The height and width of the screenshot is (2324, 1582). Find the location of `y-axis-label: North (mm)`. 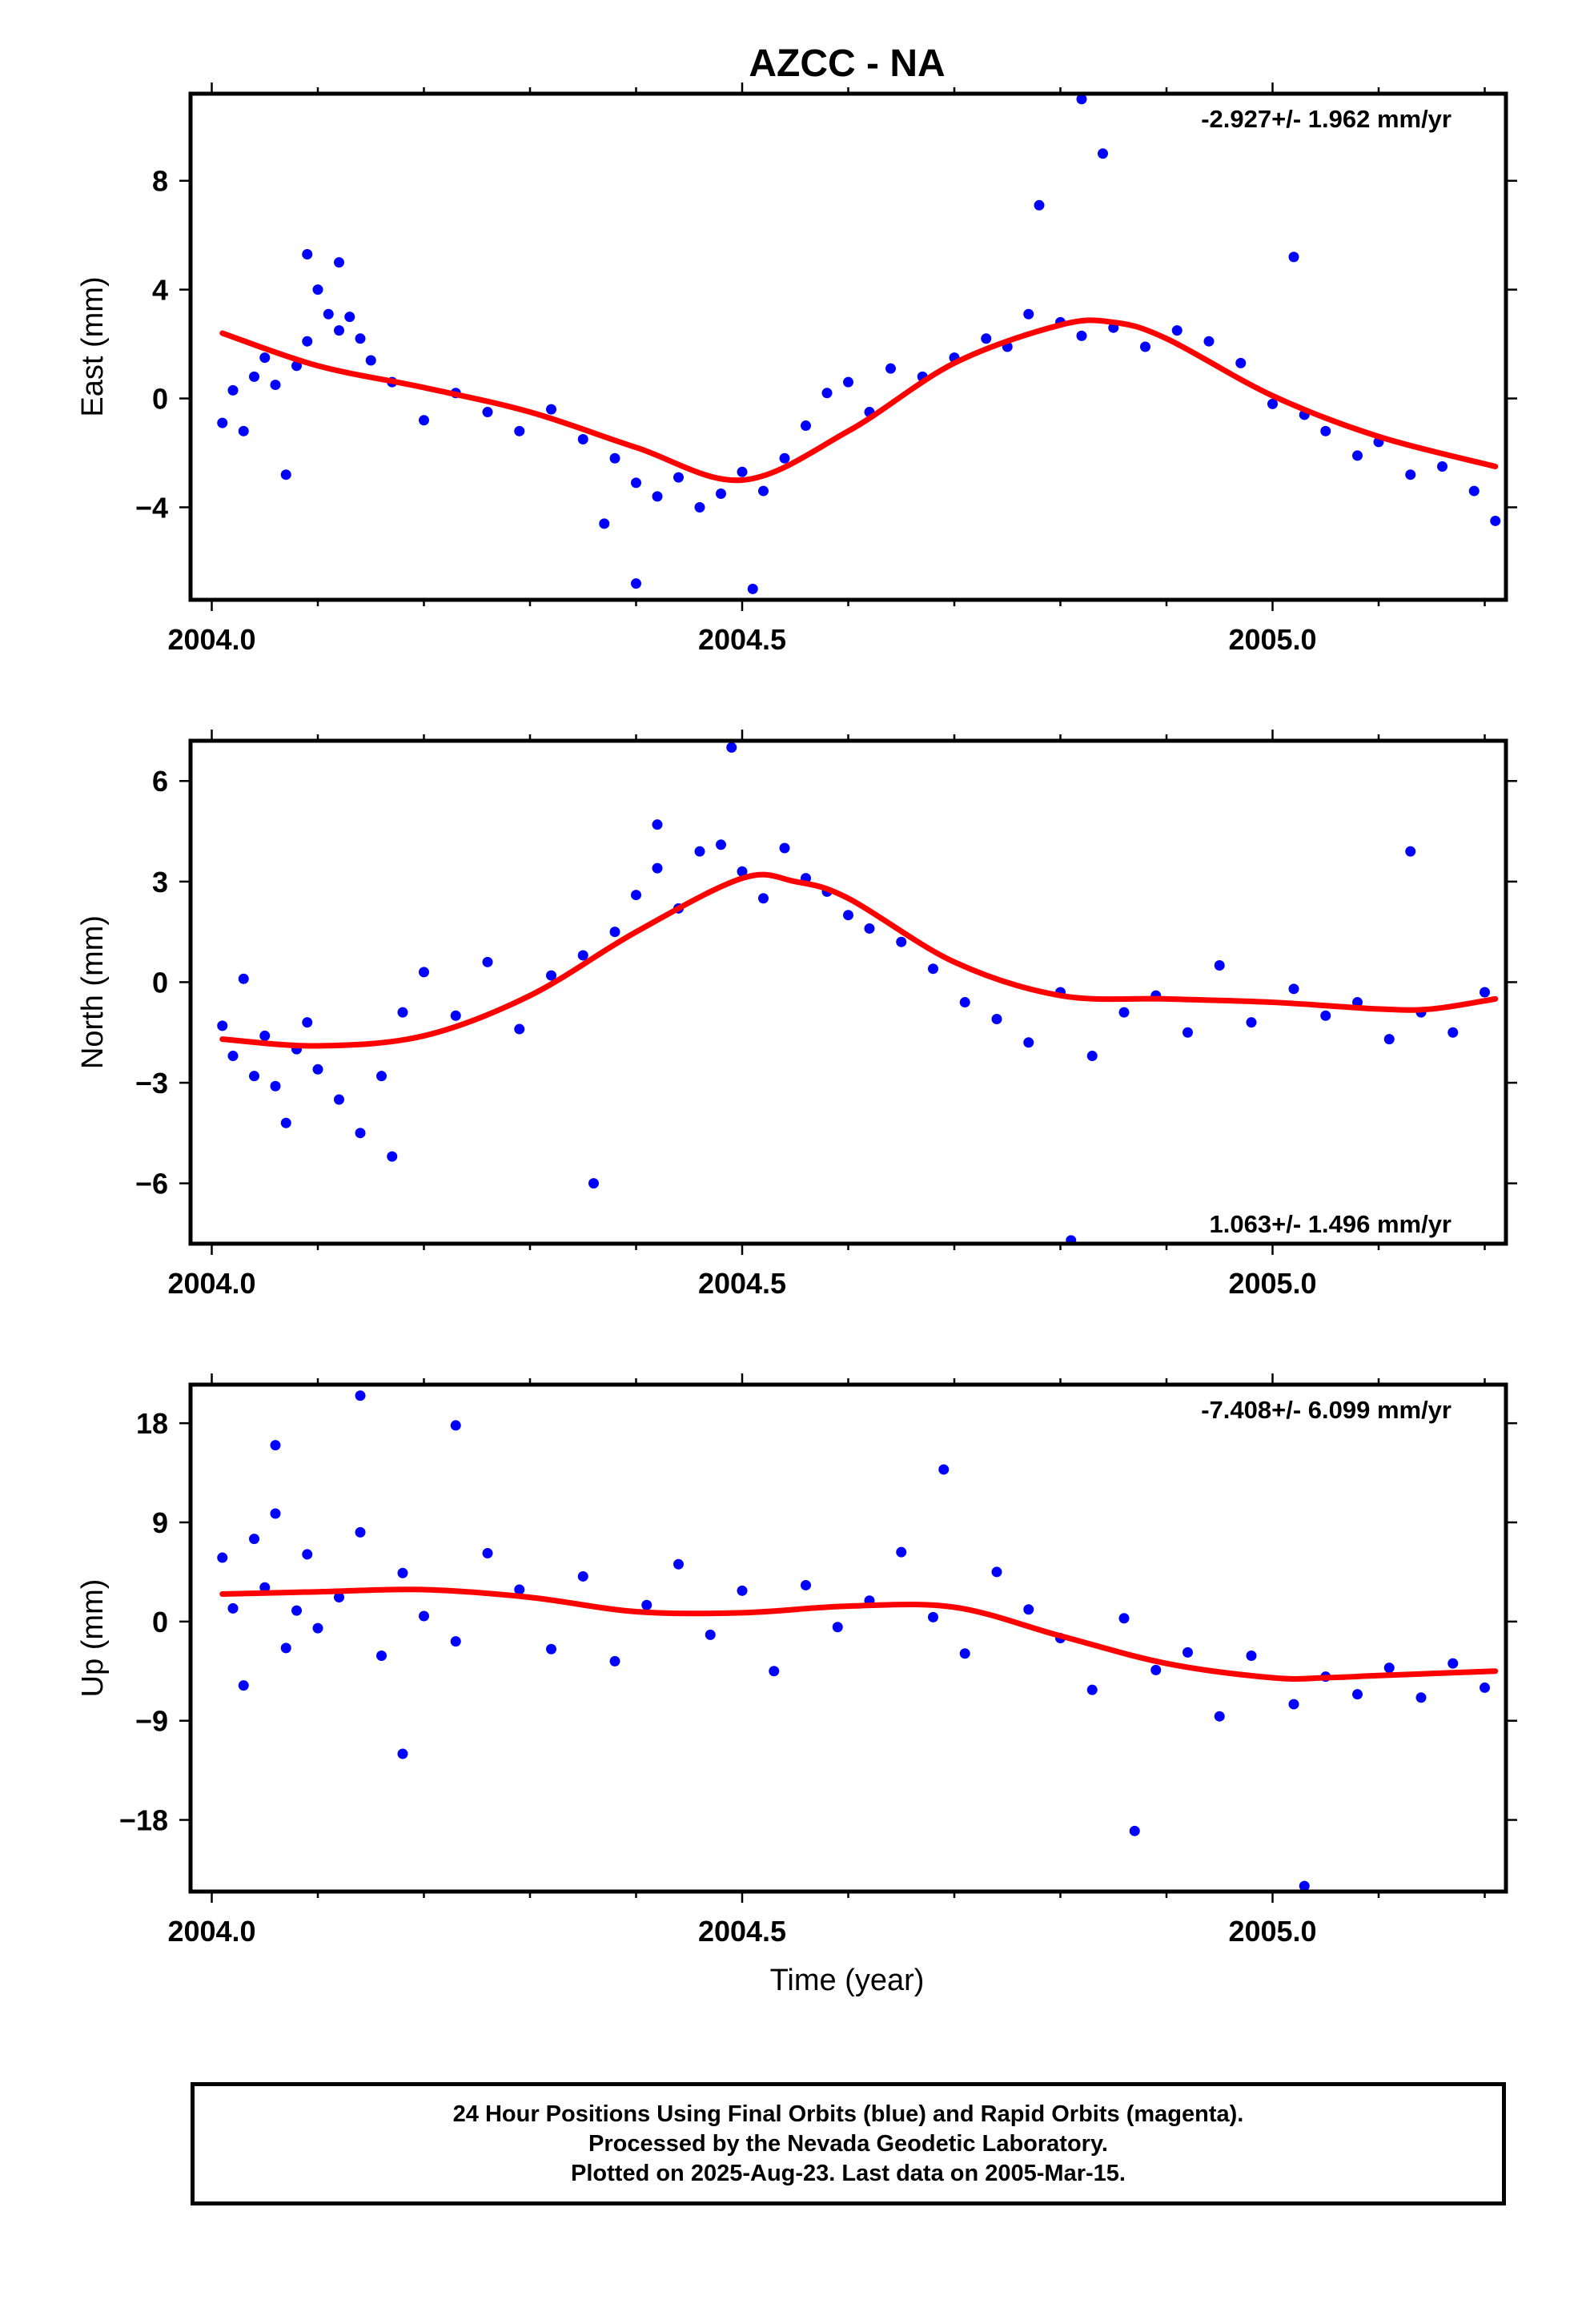

y-axis-label: North (mm) is located at coordinates (93, 992).